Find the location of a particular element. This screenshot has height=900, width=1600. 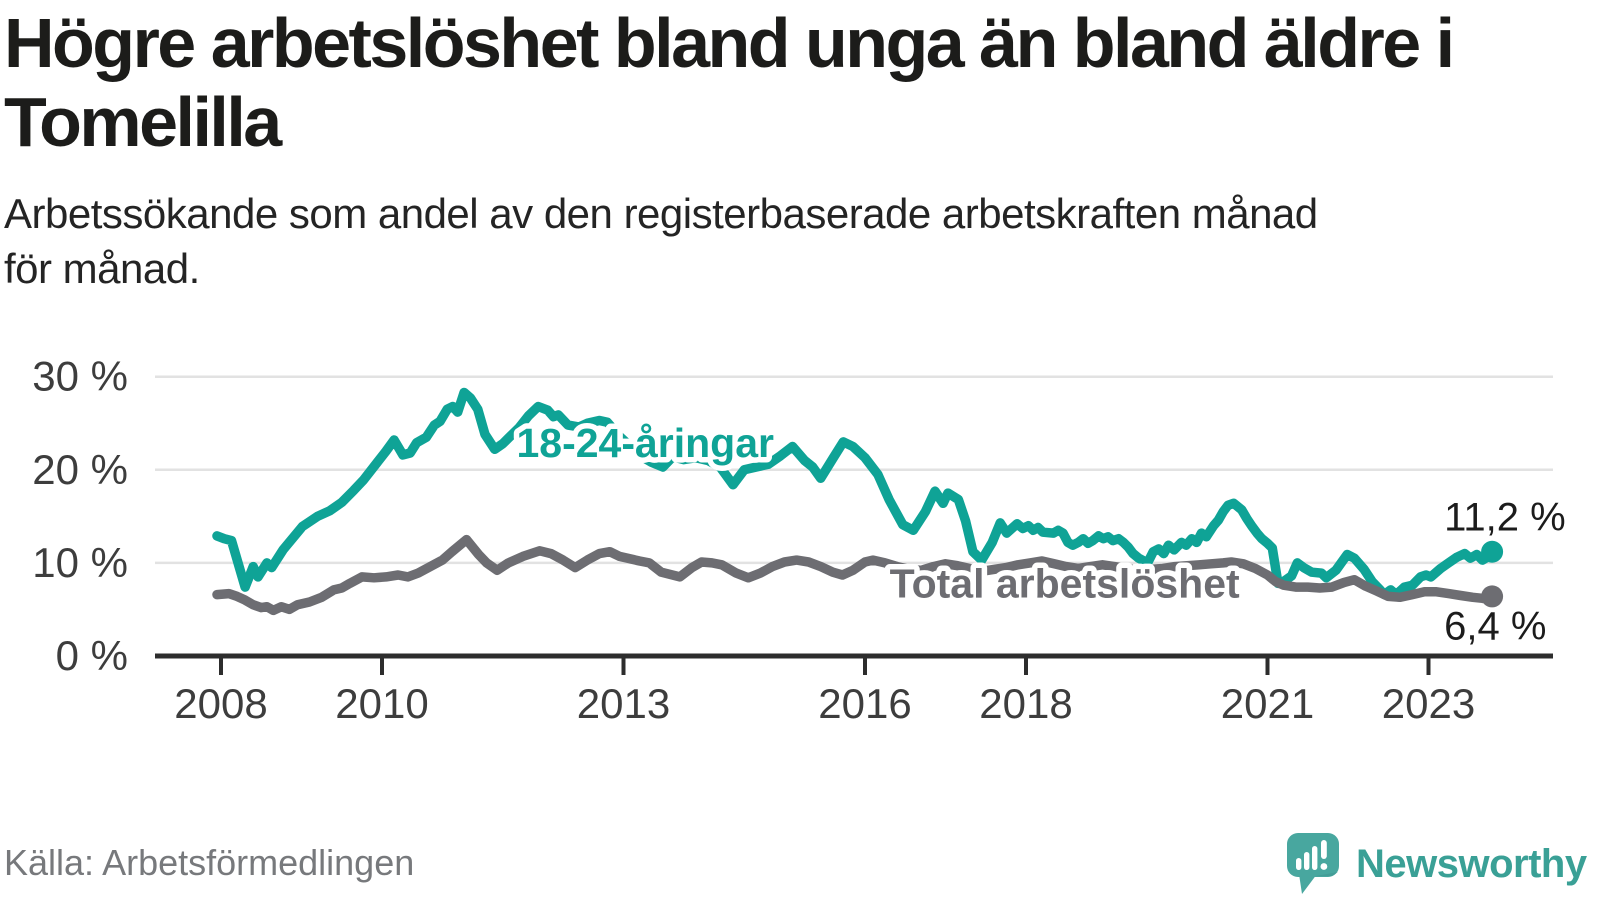

x-tick-label: 2016 is located at coordinates (864, 703).